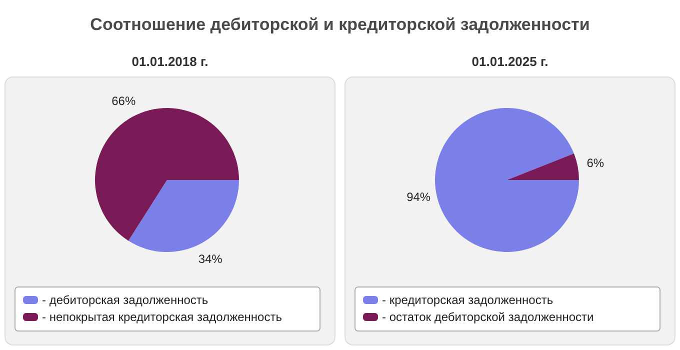 The image size is (680, 350). Describe the element at coordinates (170, 61) in the screenshot. I see `chart-subtitle: 01.01.2018 г.` at that location.